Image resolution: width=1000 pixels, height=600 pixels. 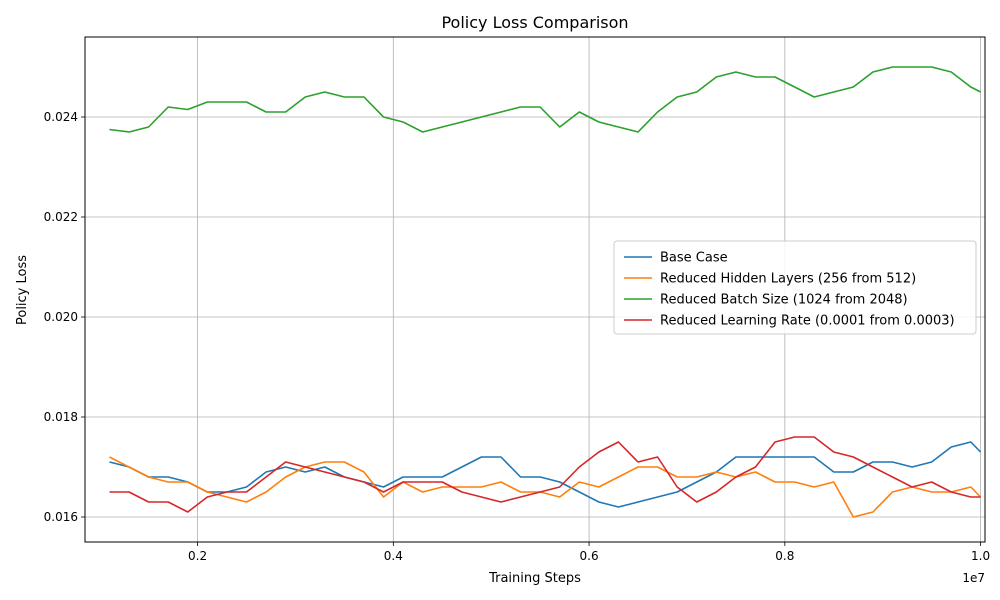 I want to click on y-tick-label: 0.018, so click(x=61, y=417).